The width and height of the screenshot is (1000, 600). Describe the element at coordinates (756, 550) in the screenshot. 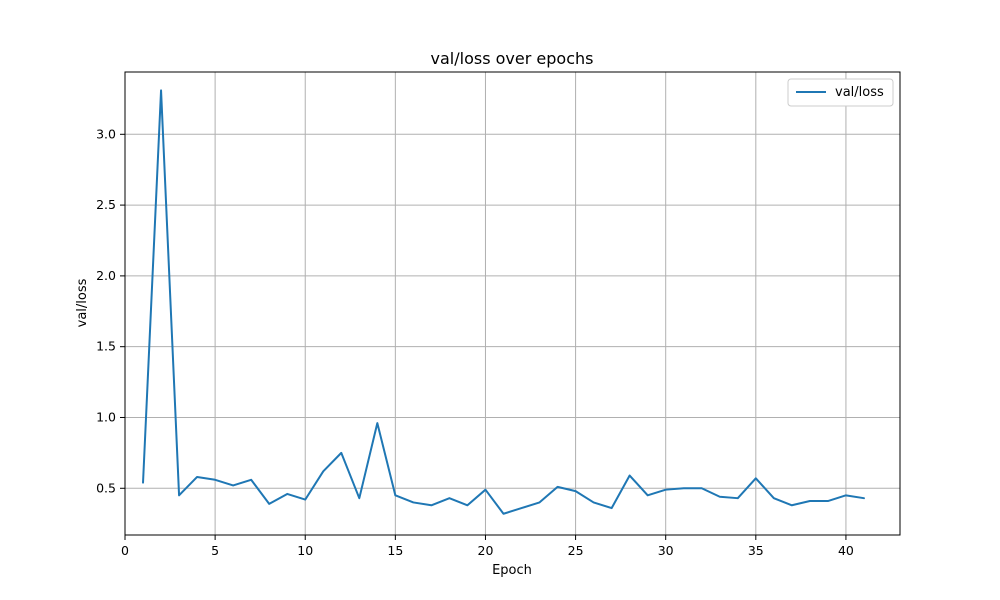

I see `x-tick-label: 35` at that location.